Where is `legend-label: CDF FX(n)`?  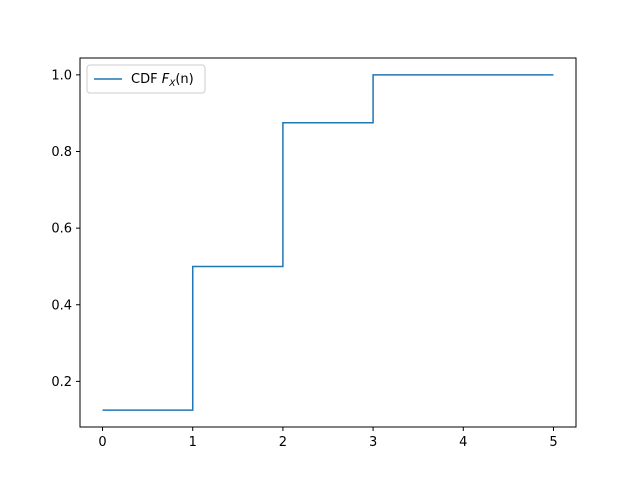
legend-label: CDF FX(n) is located at coordinates (162, 80).